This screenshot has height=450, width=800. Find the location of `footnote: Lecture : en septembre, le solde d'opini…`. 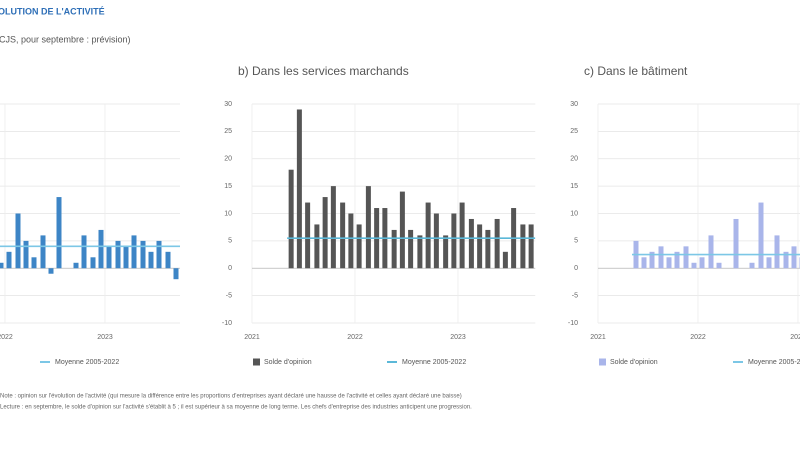

footnote: Lecture : en septembre, le solde d'opini… is located at coordinates (236, 408).